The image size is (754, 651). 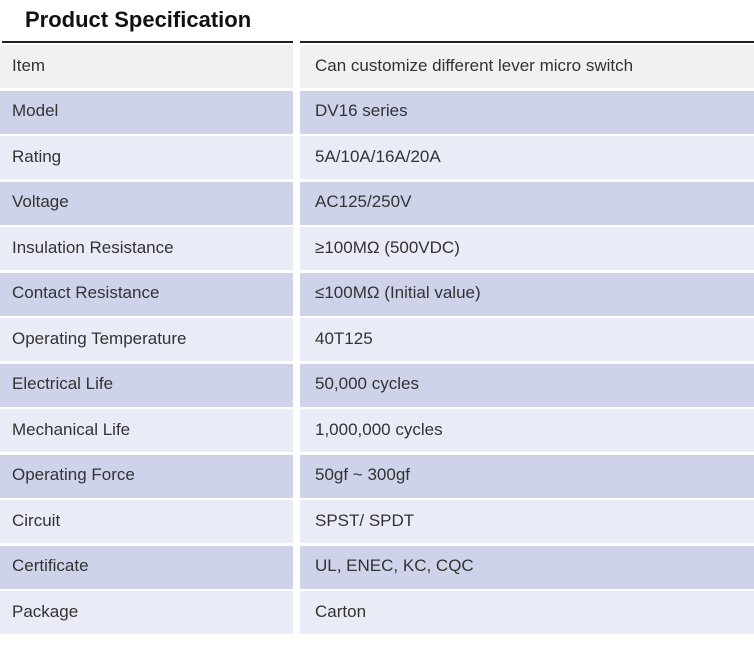 I want to click on spec-value: 1,000,000 cycles, so click(x=527, y=430).